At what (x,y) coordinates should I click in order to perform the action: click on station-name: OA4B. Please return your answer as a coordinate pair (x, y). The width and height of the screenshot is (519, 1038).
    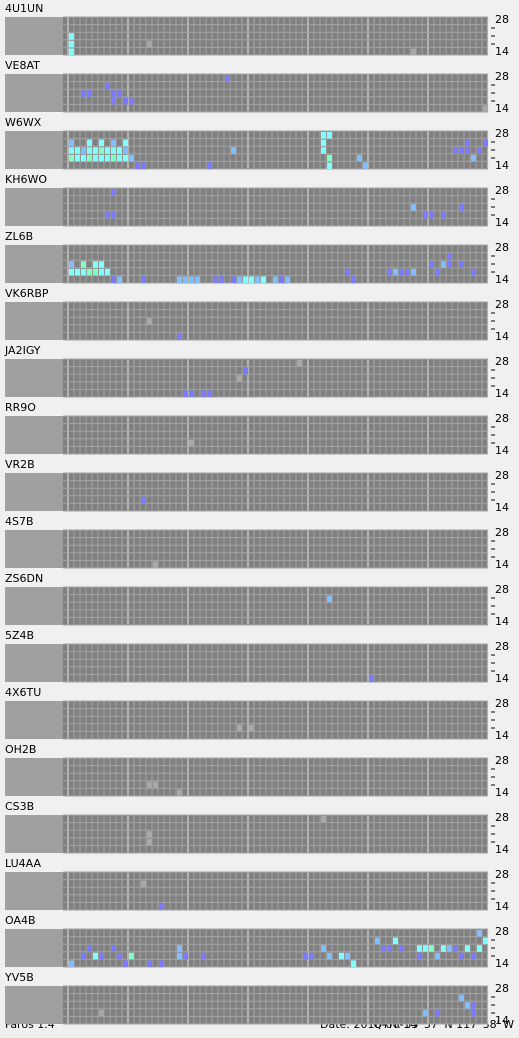
    Looking at the image, I should click on (20, 920).